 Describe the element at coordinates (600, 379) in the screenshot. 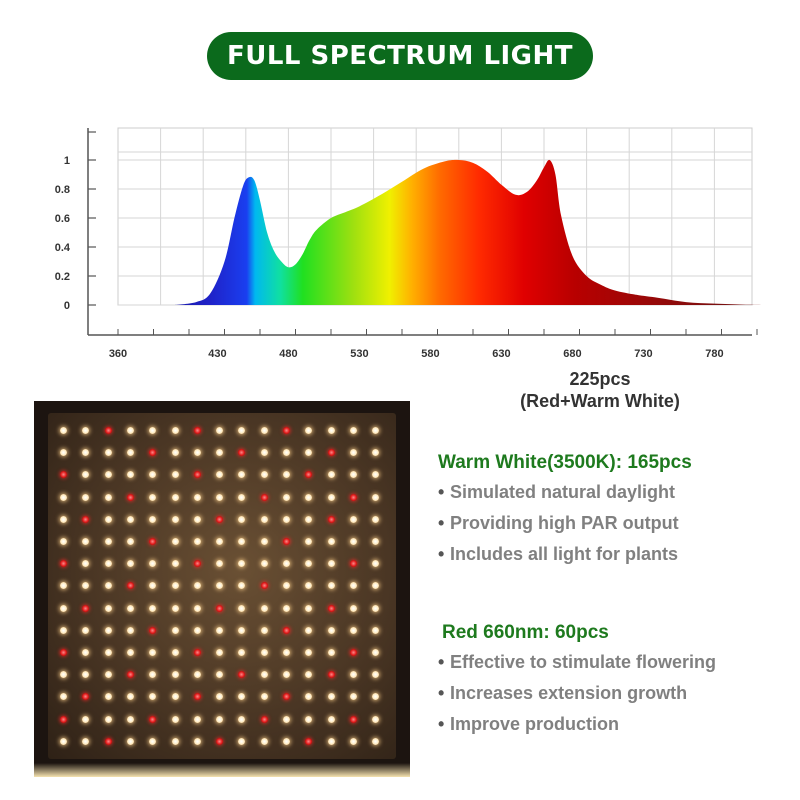

I see `led-count: 225pcs` at that location.